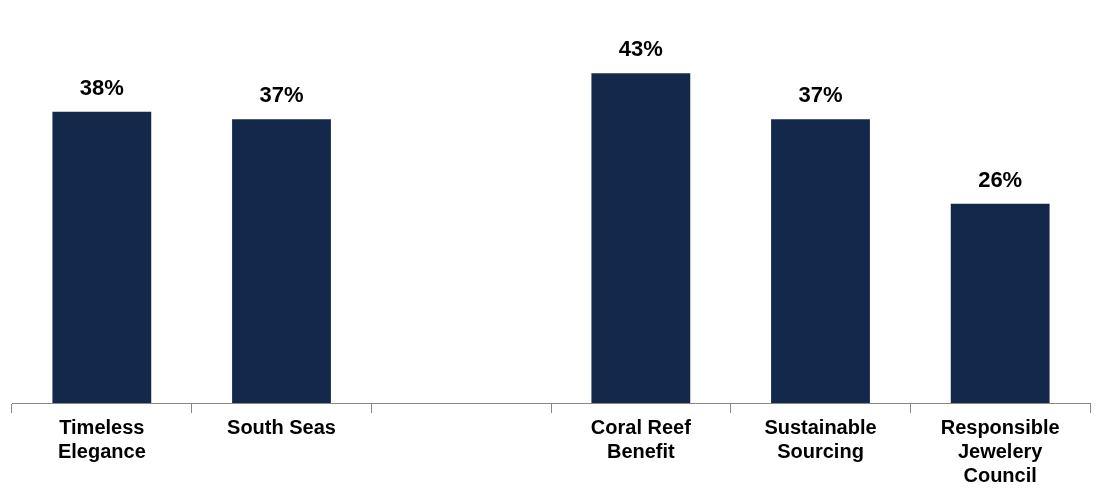 The image size is (1102, 499). What do you see at coordinates (641, 438) in the screenshot?
I see `x-tick-label: Coral Reef Benefit` at bounding box center [641, 438].